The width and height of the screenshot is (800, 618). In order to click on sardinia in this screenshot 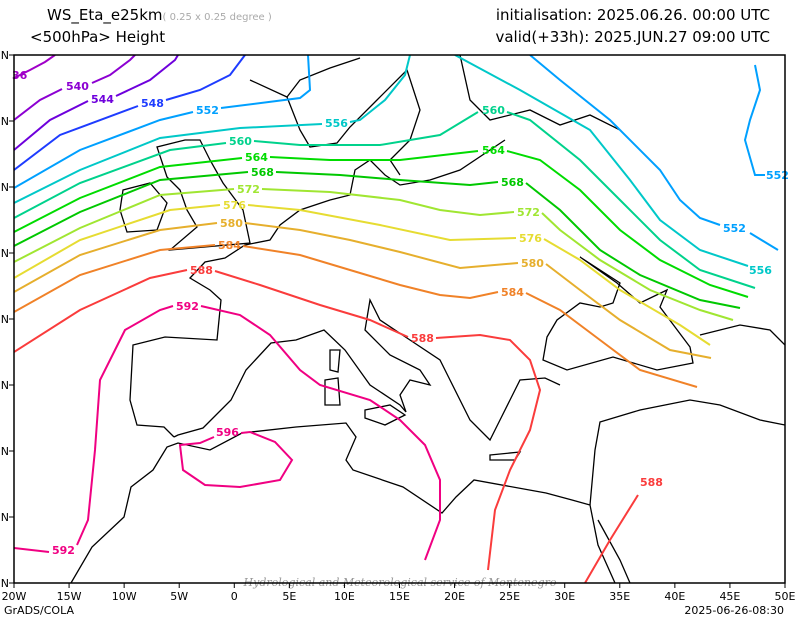, I will do `click(332, 391)`.